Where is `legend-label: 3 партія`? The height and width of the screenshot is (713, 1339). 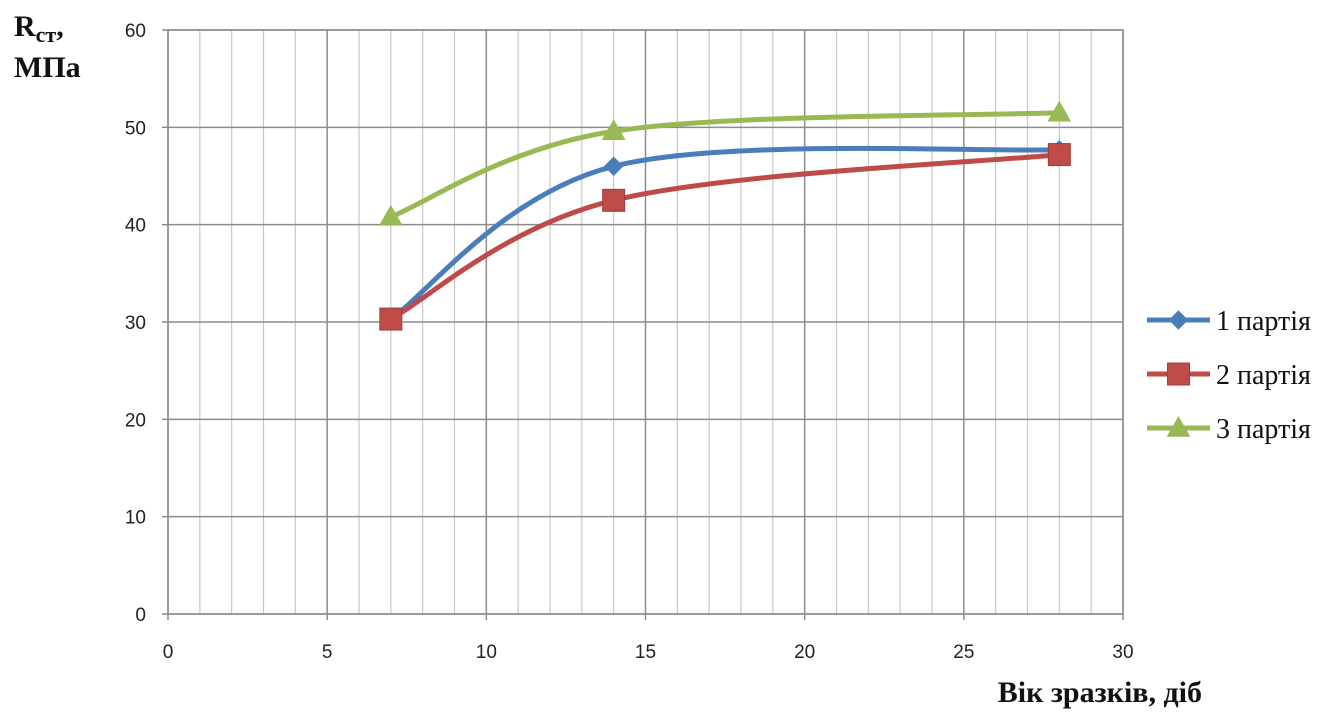 legend-label: 3 партія is located at coordinates (1263, 429).